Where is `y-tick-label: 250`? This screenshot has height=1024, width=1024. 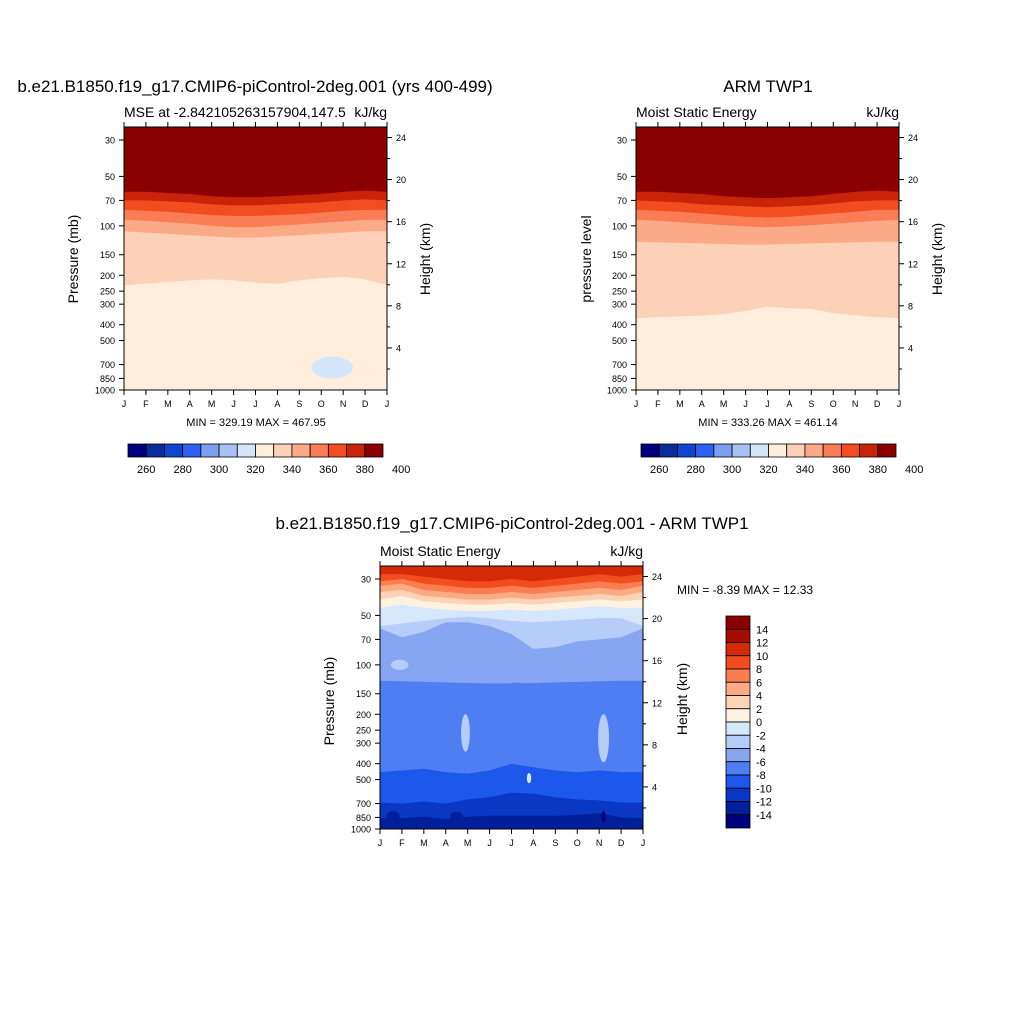
y-tick-label: 250 is located at coordinates (619, 292).